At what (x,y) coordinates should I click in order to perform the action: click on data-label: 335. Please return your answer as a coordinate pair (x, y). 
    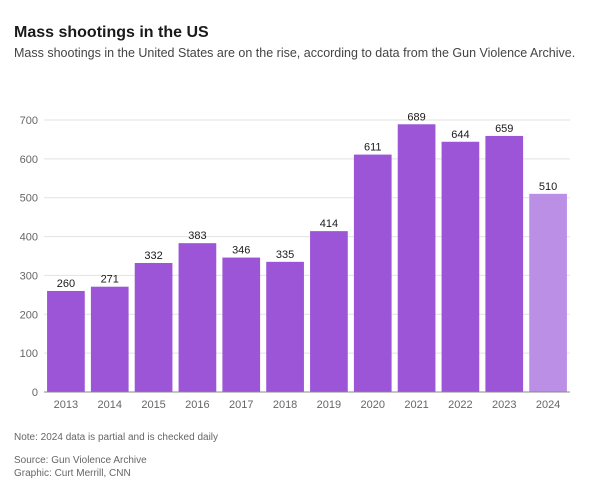
    Looking at the image, I should click on (285, 255).